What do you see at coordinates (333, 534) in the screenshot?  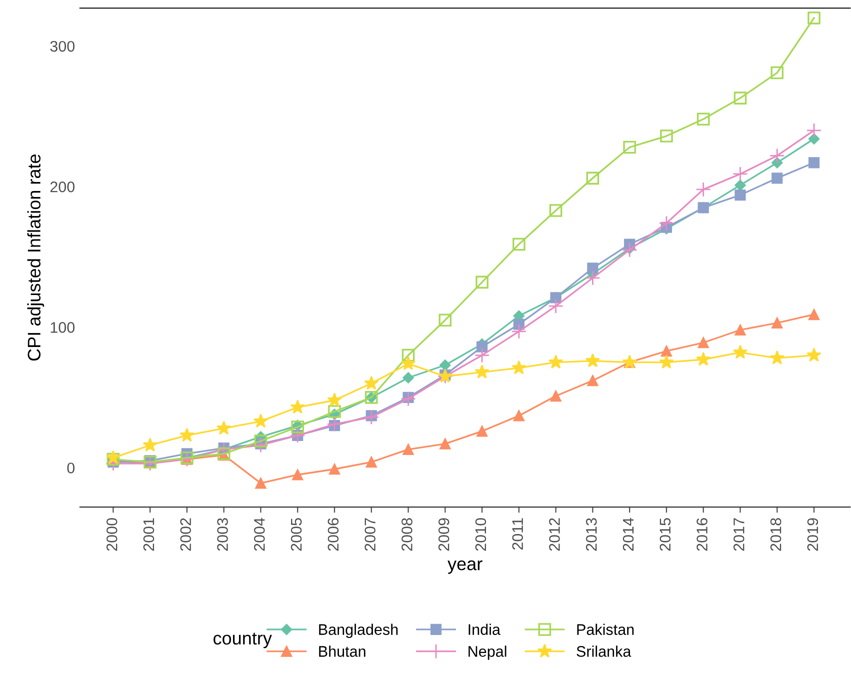 I see `x-tick-label: 2006` at bounding box center [333, 534].